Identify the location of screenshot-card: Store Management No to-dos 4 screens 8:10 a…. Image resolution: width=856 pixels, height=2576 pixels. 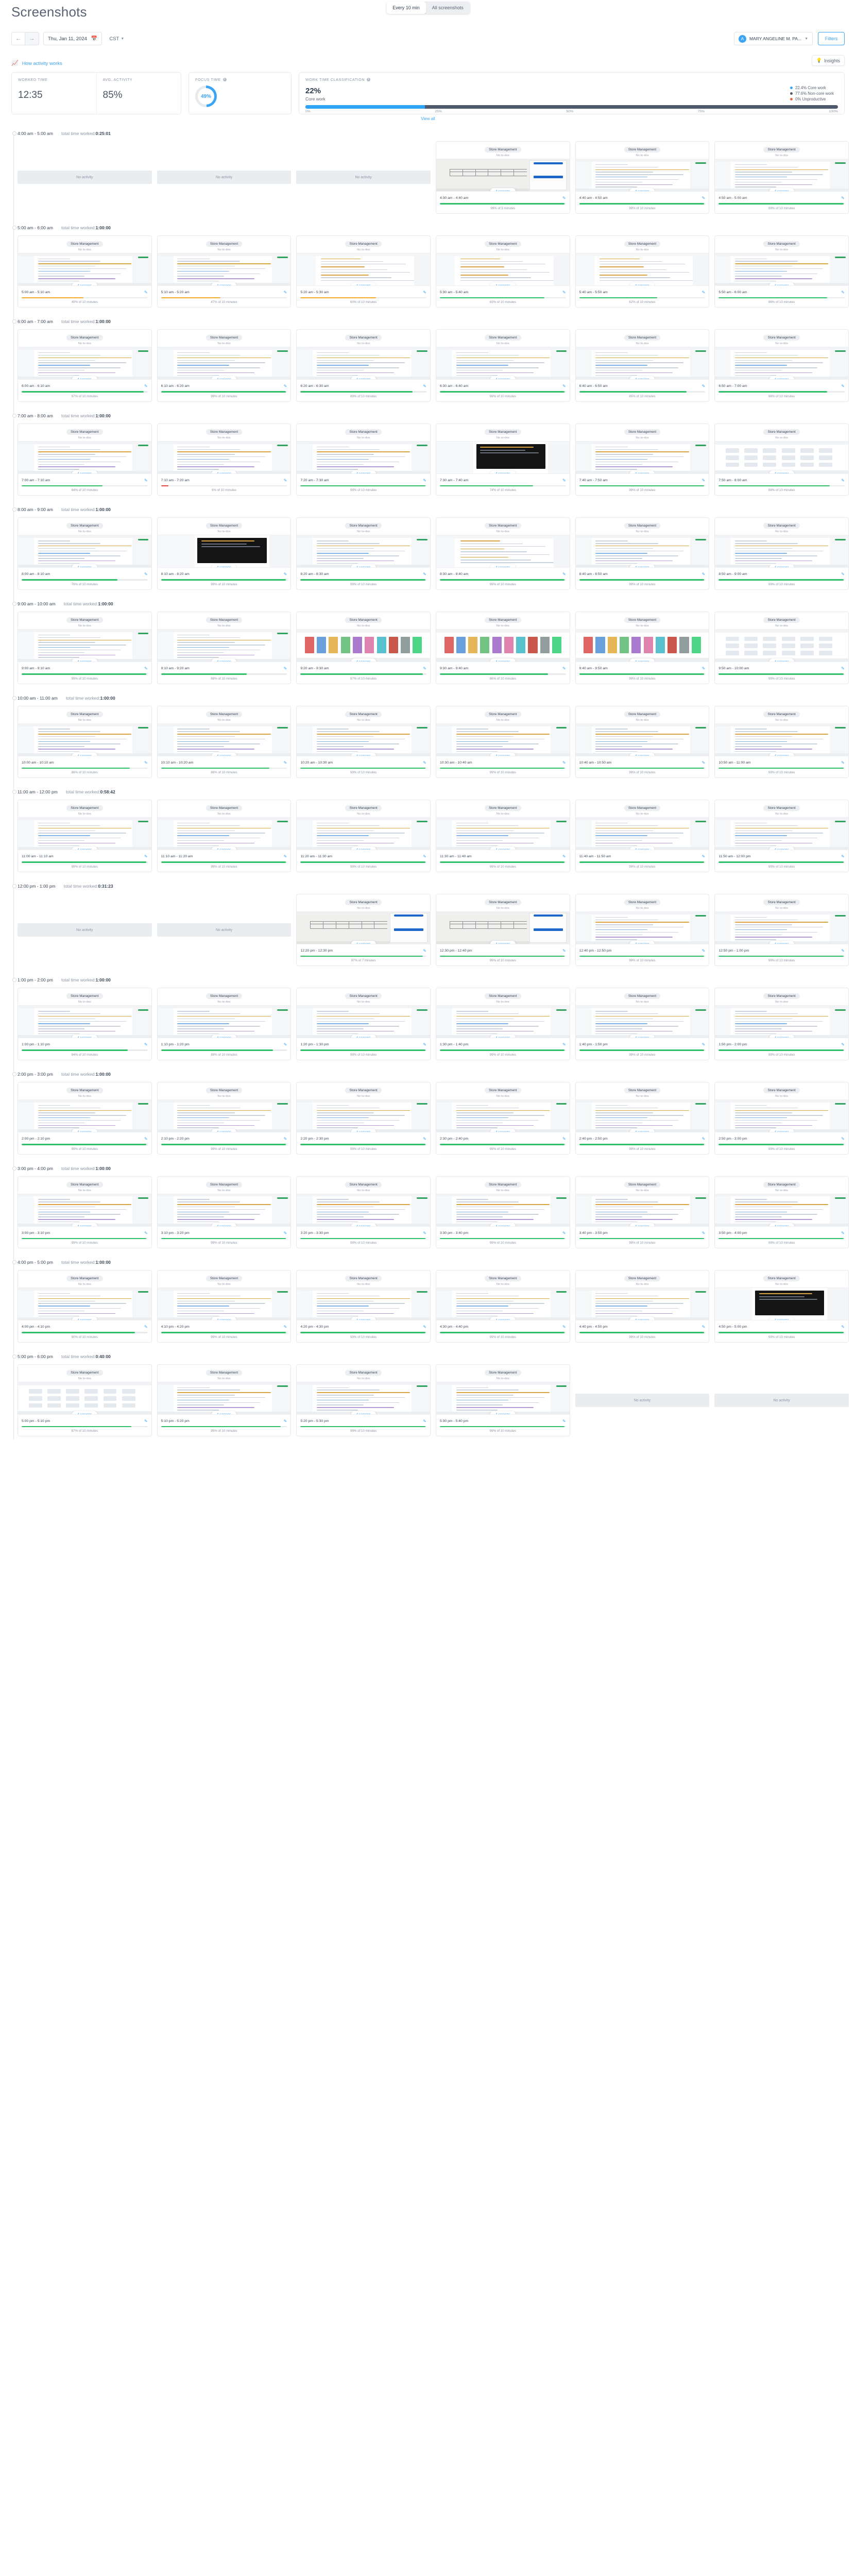
(225, 553).